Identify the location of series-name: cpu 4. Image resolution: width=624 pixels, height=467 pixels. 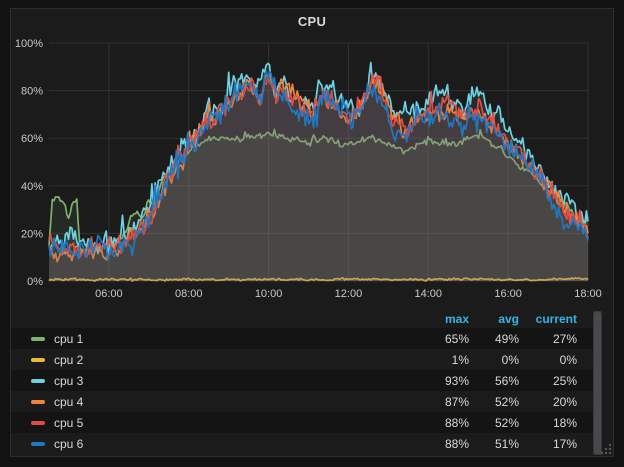
(69, 401).